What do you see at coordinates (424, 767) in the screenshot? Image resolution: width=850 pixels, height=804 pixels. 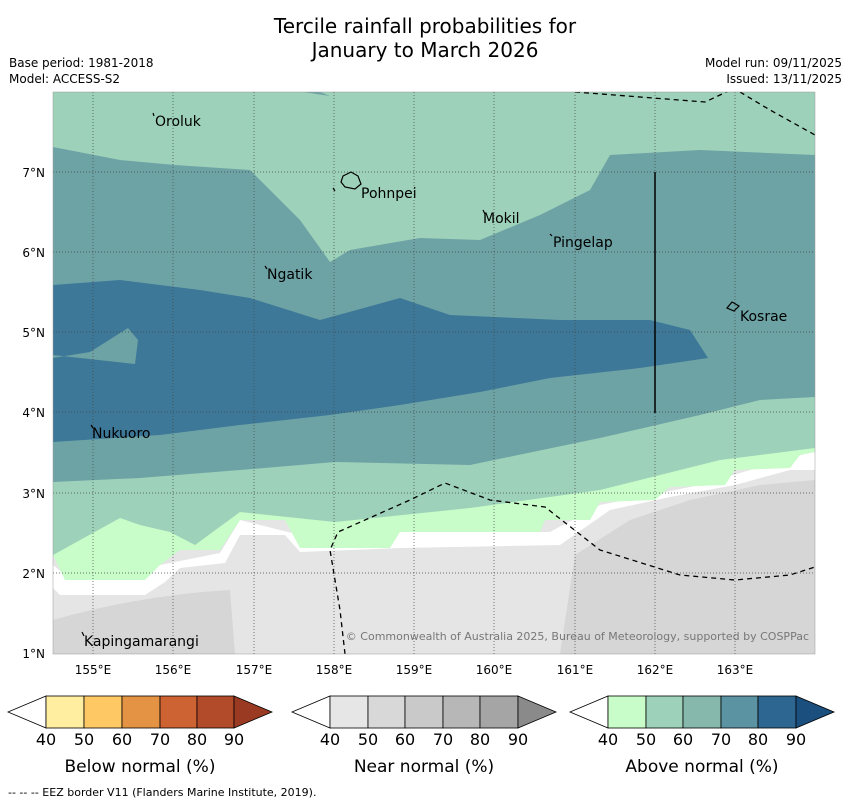 I see `legend-near-label: Near normal (%)` at bounding box center [424, 767].